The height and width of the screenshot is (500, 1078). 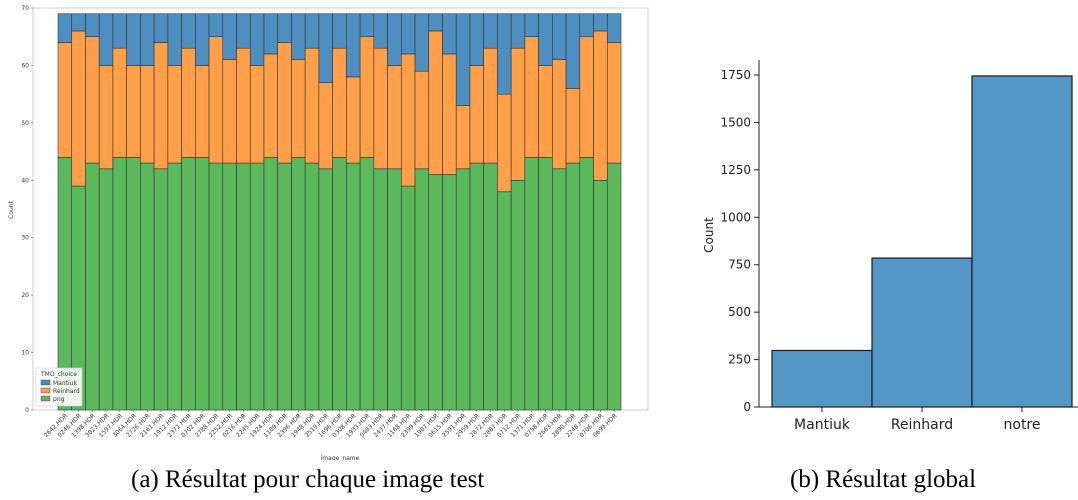 What do you see at coordinates (66, 391) in the screenshot?
I see `legend-label-reinhard: Reinhard` at bounding box center [66, 391].